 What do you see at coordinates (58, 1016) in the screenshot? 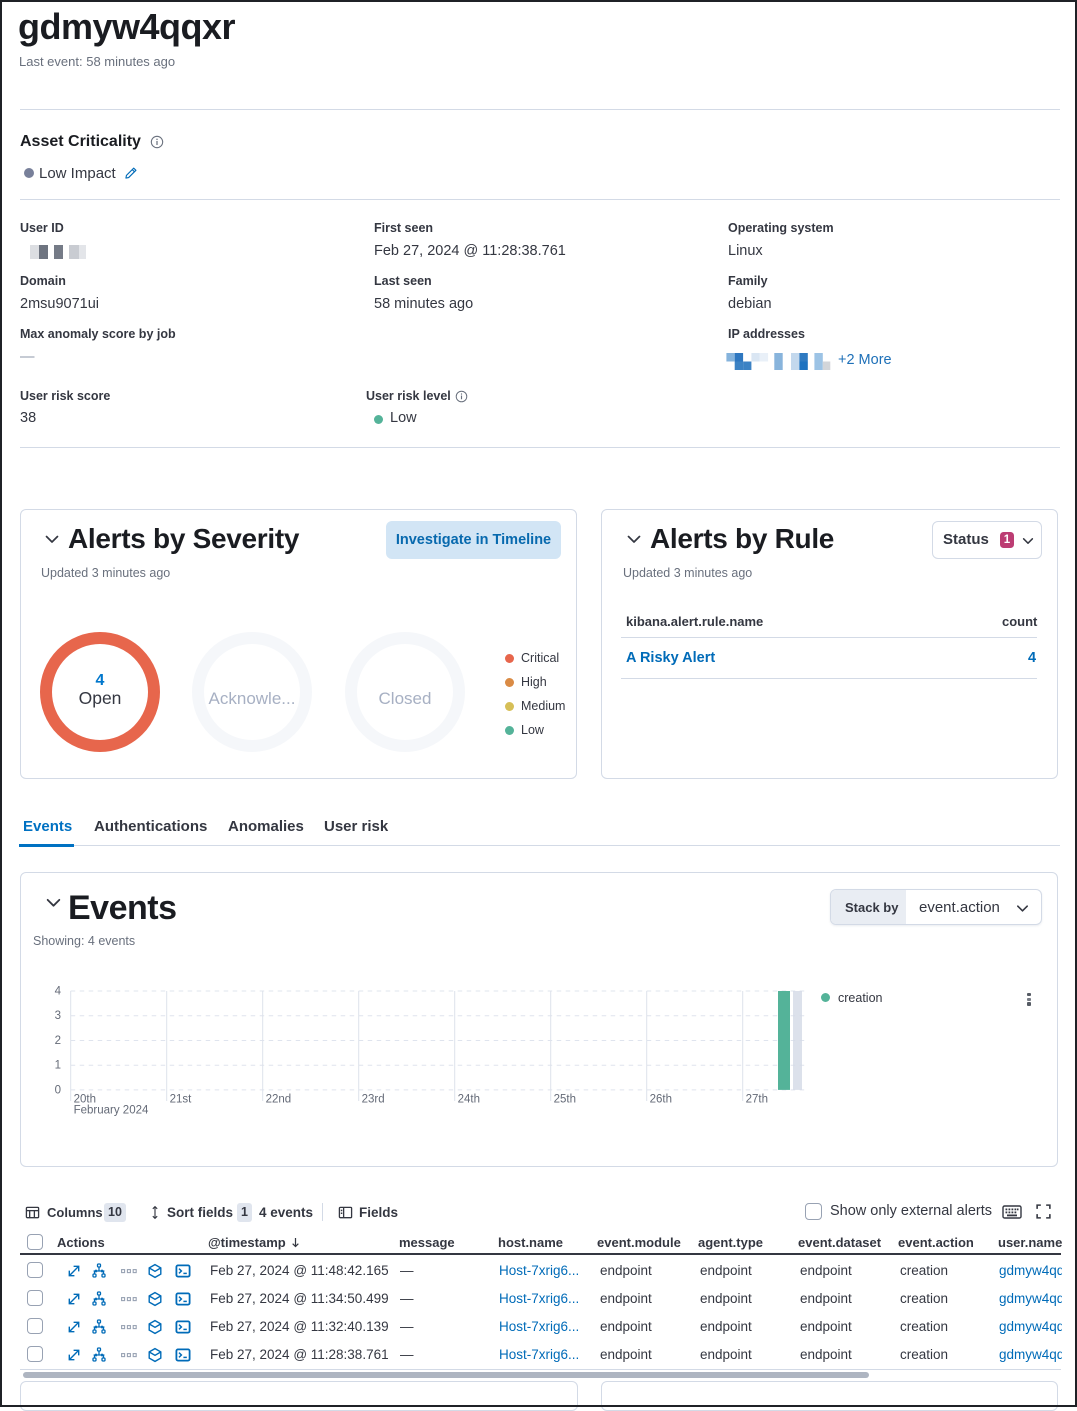
I see `svg-text: 3` at bounding box center [58, 1016].